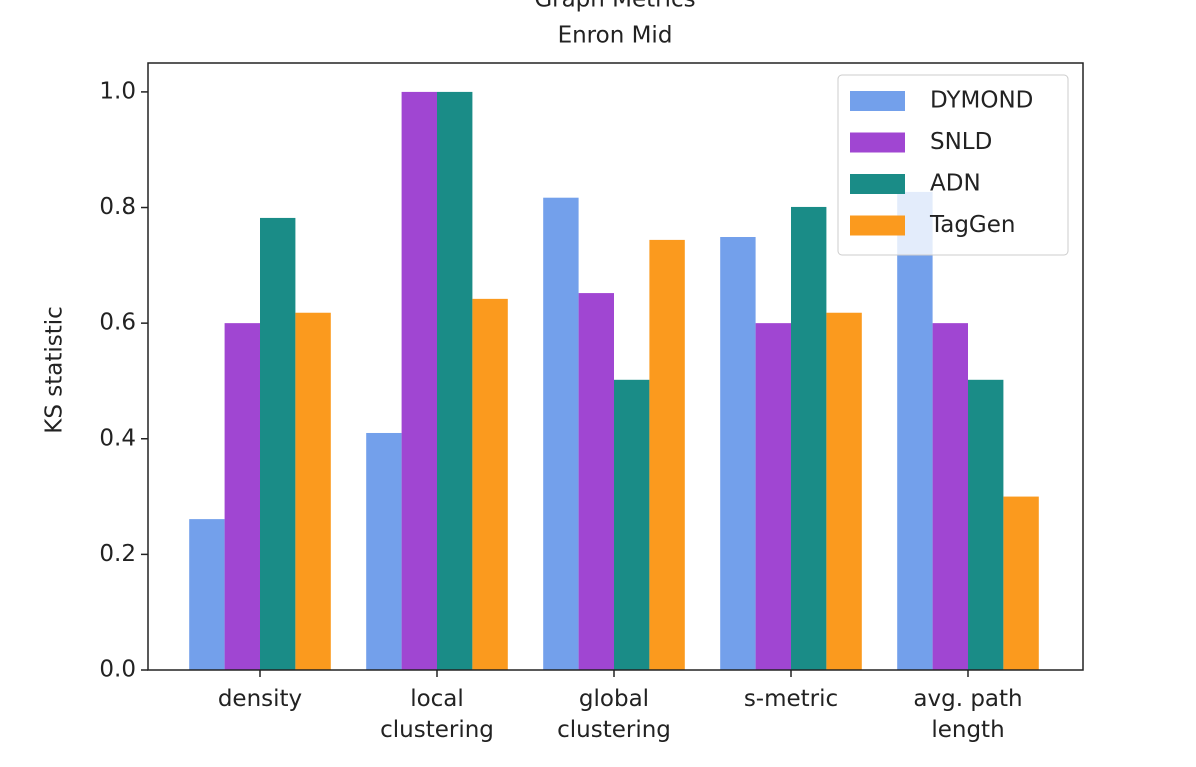 The image size is (1196, 767). What do you see at coordinates (791, 699) in the screenshot?
I see `x-tick-label: s-metric` at bounding box center [791, 699].